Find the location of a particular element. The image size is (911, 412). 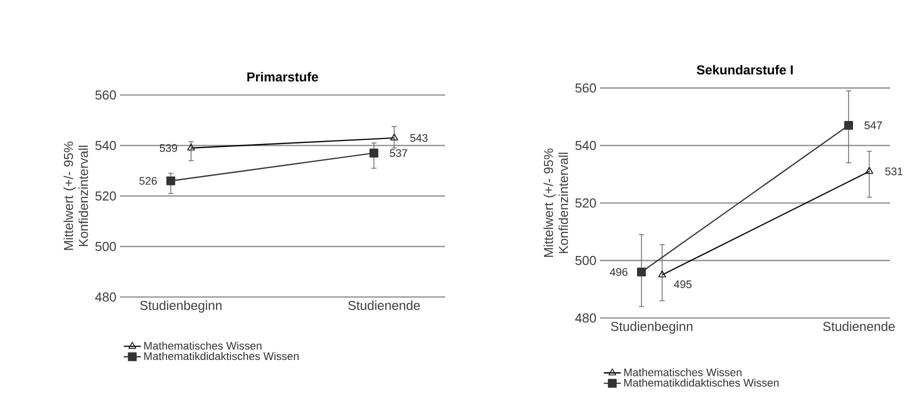

chart-title: Sekundarstufe I is located at coordinates (744, 69).